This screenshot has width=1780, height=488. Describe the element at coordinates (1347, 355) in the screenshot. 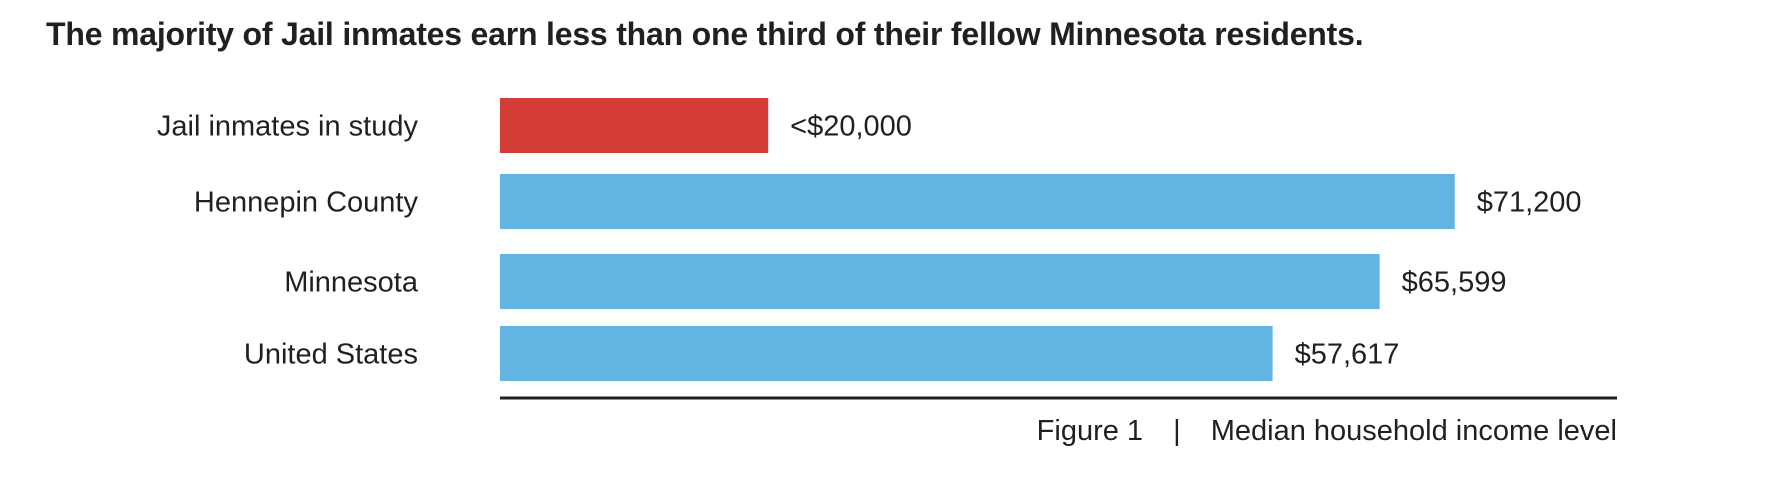

I see `value-label: $57,617` at that location.